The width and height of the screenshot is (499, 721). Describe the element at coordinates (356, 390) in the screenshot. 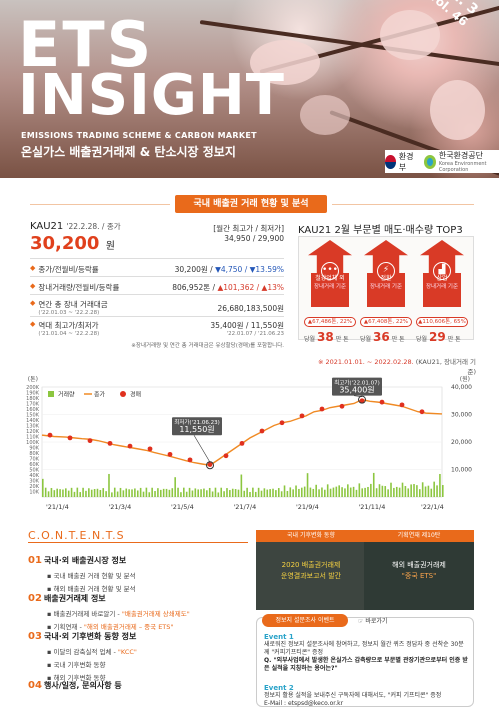

I see `callout-value: 35,400원` at that location.